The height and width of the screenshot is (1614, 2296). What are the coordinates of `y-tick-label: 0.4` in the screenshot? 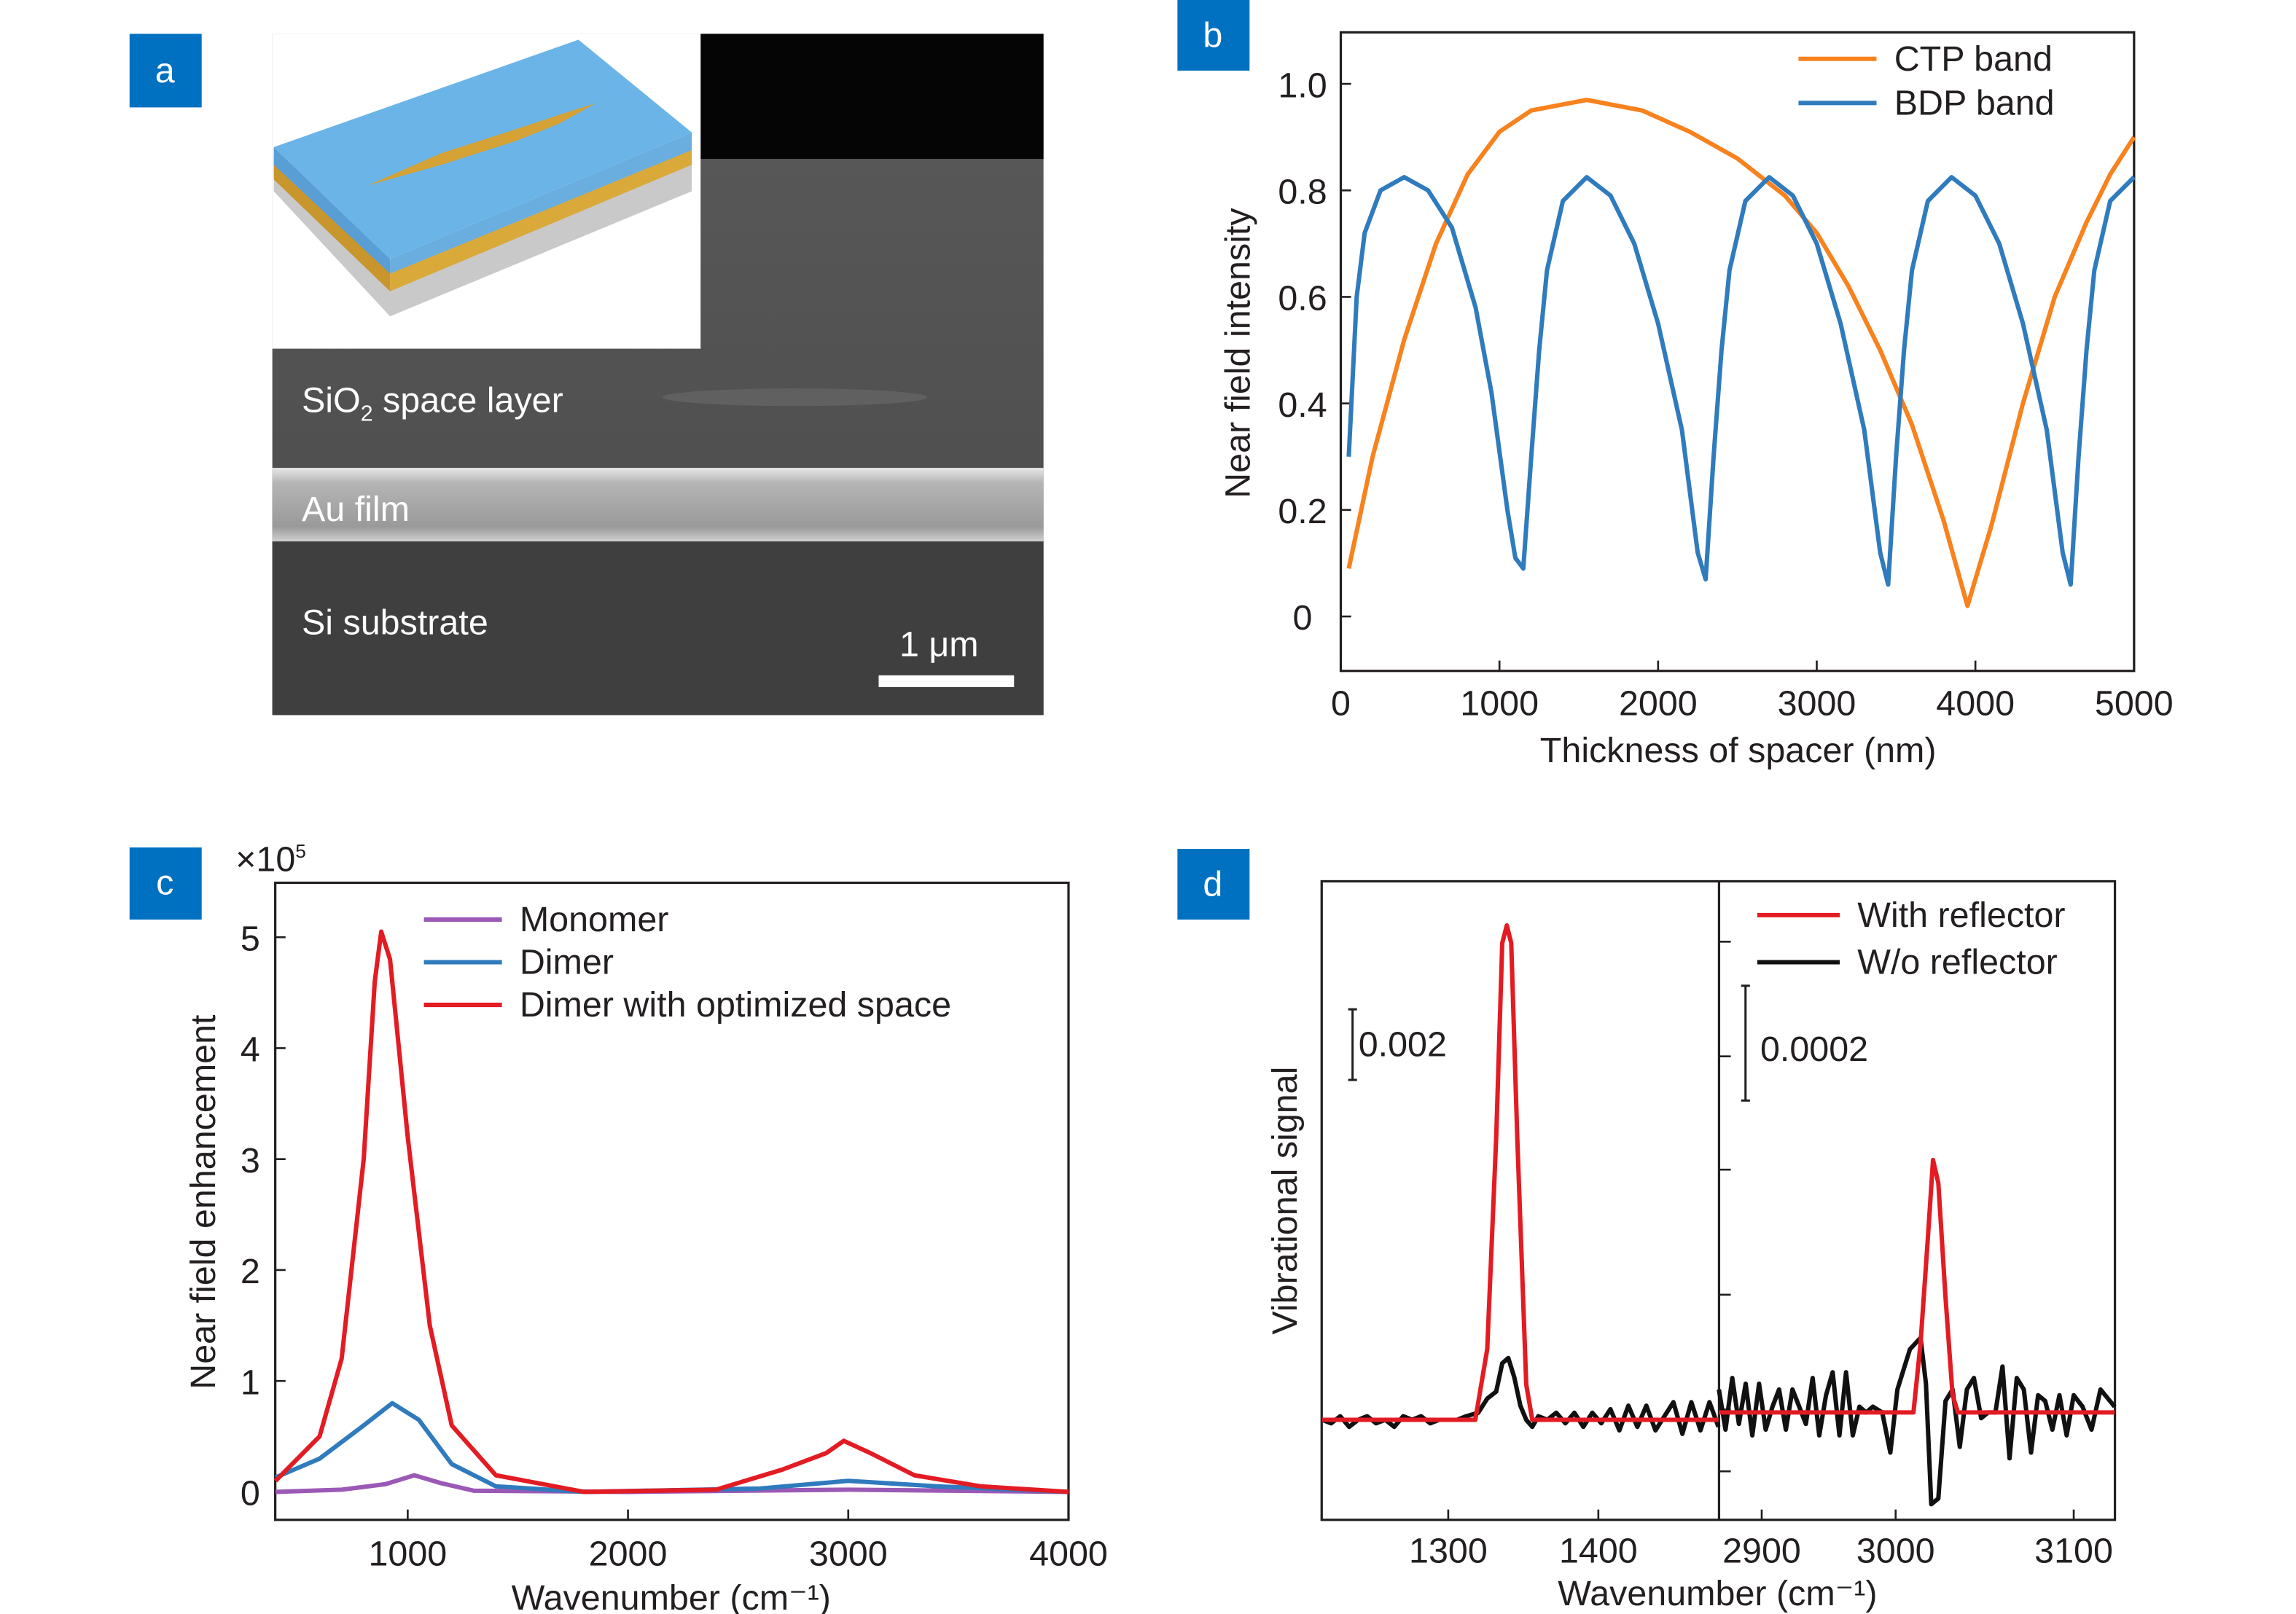 It's located at (1303, 405).